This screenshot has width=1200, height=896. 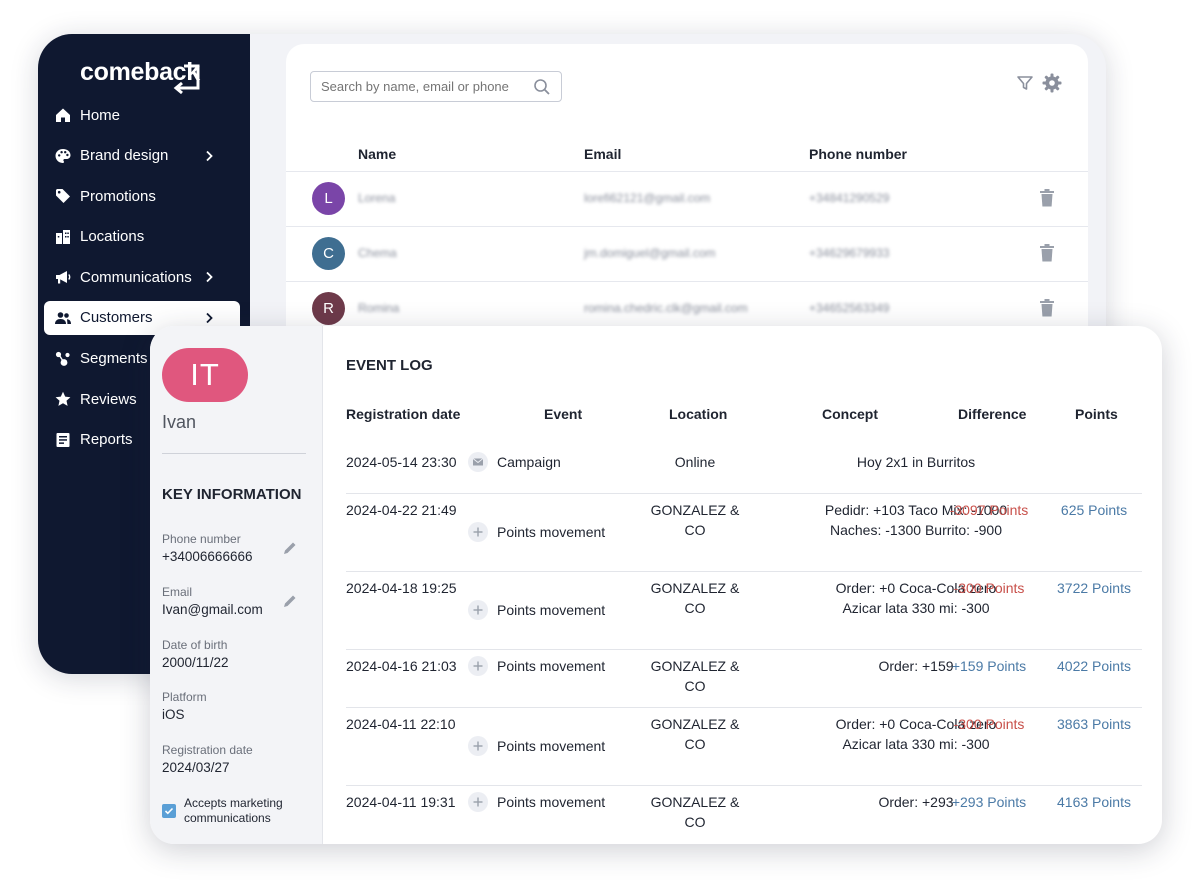 I want to click on points-cell: 4163 Points, so click(x=1094, y=802).